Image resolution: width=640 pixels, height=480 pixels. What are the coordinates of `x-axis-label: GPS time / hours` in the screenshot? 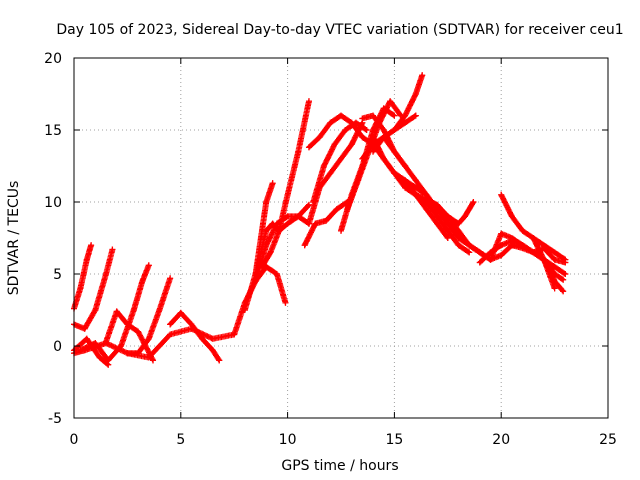 It's located at (339, 466).